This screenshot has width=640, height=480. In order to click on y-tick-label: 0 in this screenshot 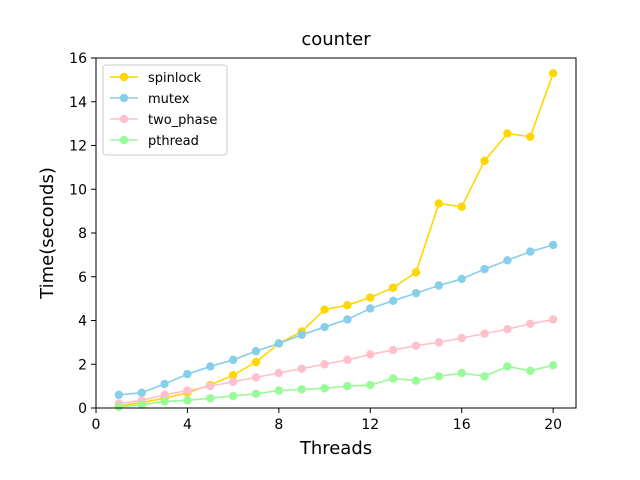, I will do `click(82, 409)`.